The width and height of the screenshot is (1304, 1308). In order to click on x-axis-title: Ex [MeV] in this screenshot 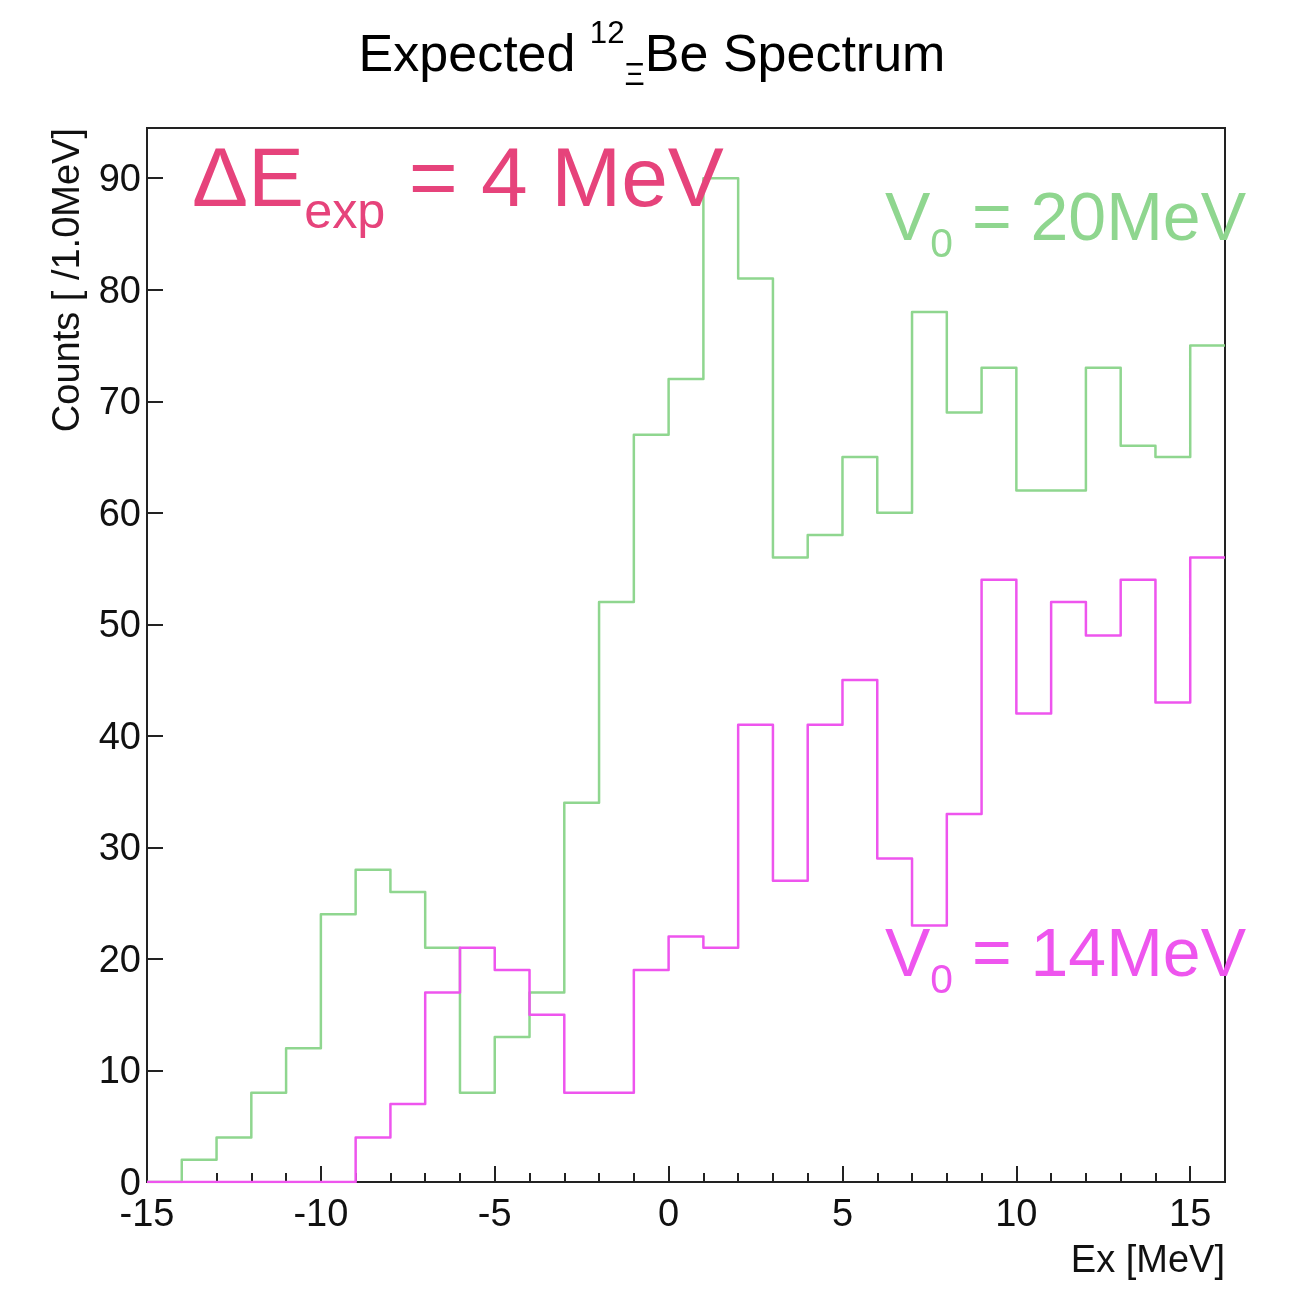, I will do `click(1147, 1259)`.